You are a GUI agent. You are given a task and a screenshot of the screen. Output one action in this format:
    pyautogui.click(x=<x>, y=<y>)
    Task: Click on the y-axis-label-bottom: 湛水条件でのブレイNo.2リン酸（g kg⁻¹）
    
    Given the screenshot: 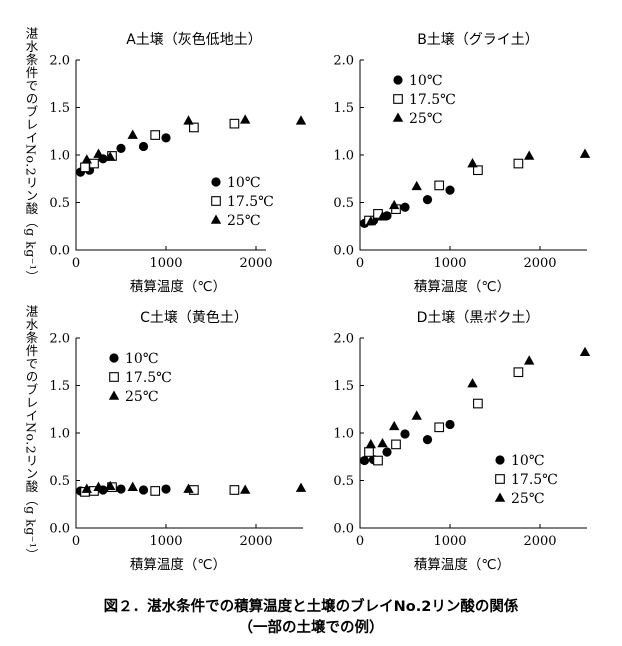 What is the action you would take?
    pyautogui.click(x=31, y=433)
    